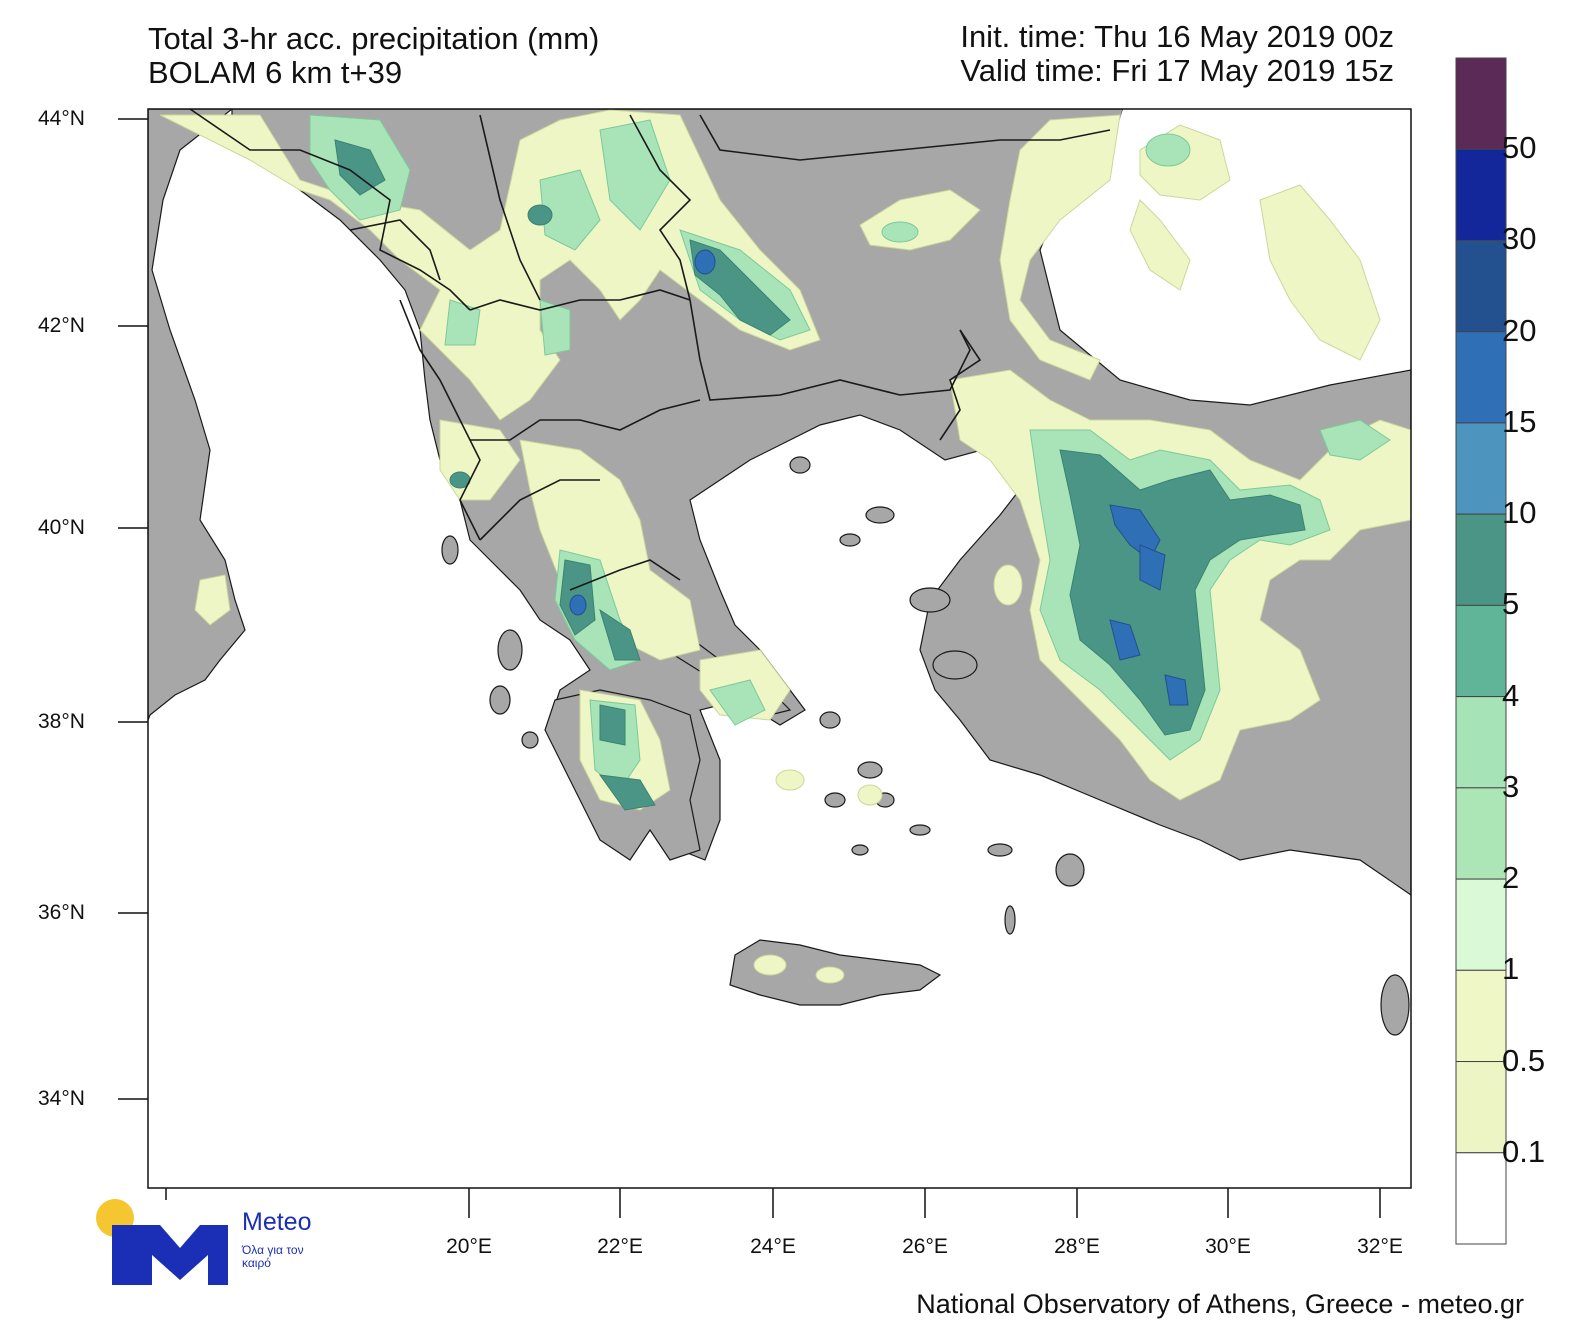 This screenshot has height=1330, width=1594. Describe the element at coordinates (162, 1242) in the screenshot. I see `meteo-m-logo-icon` at that location.